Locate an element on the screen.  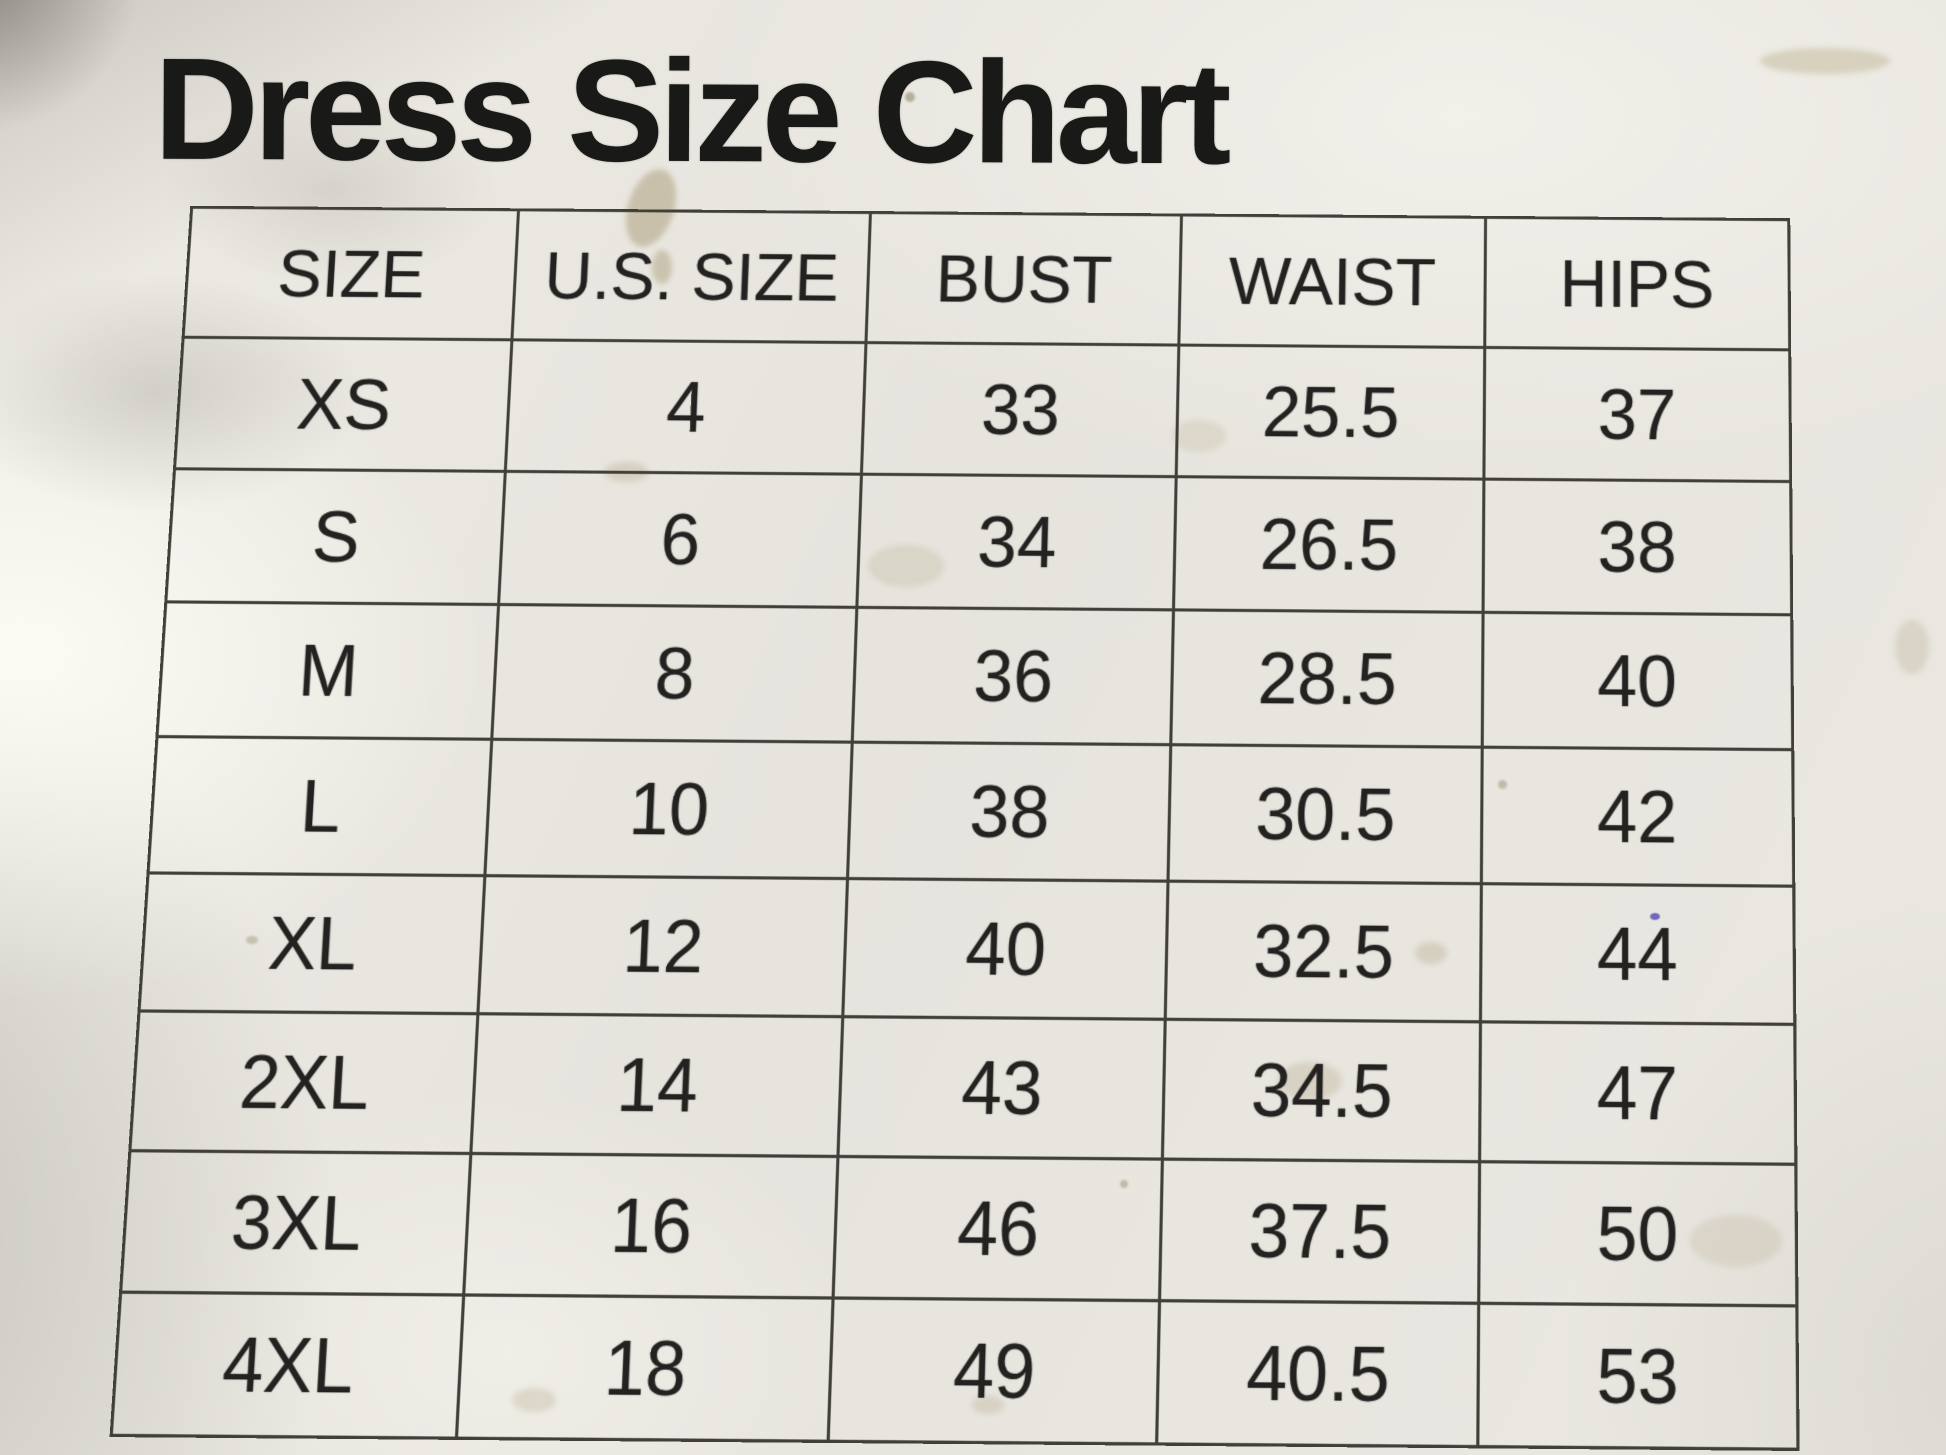
page-title: Dress Size Chart is located at coordinates (690, 111).